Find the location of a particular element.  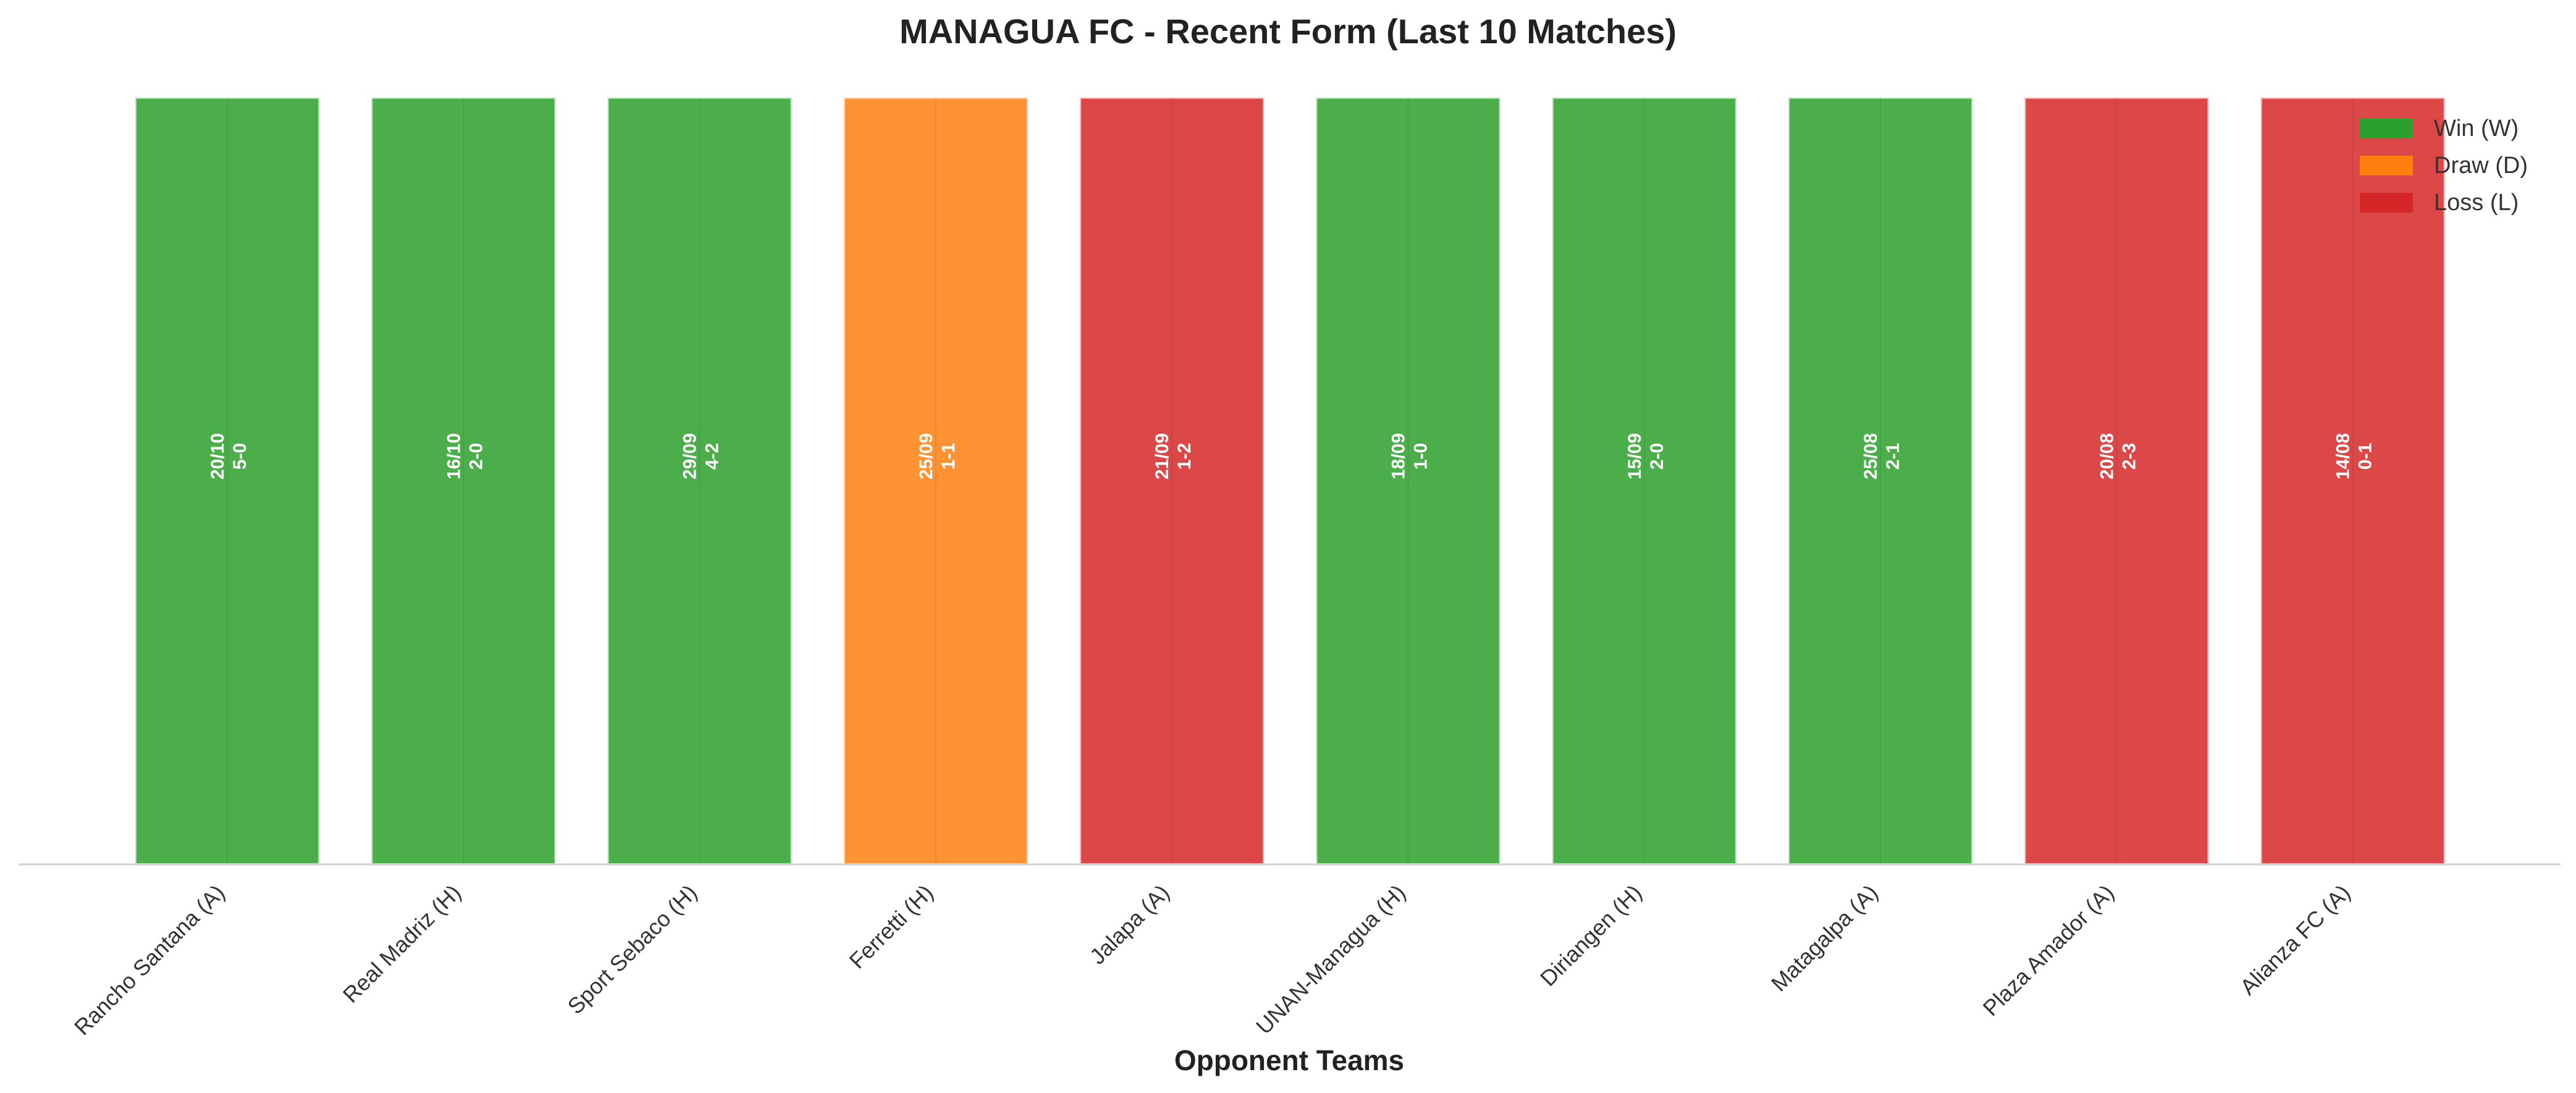

match-date: 20/10 is located at coordinates (218, 456).